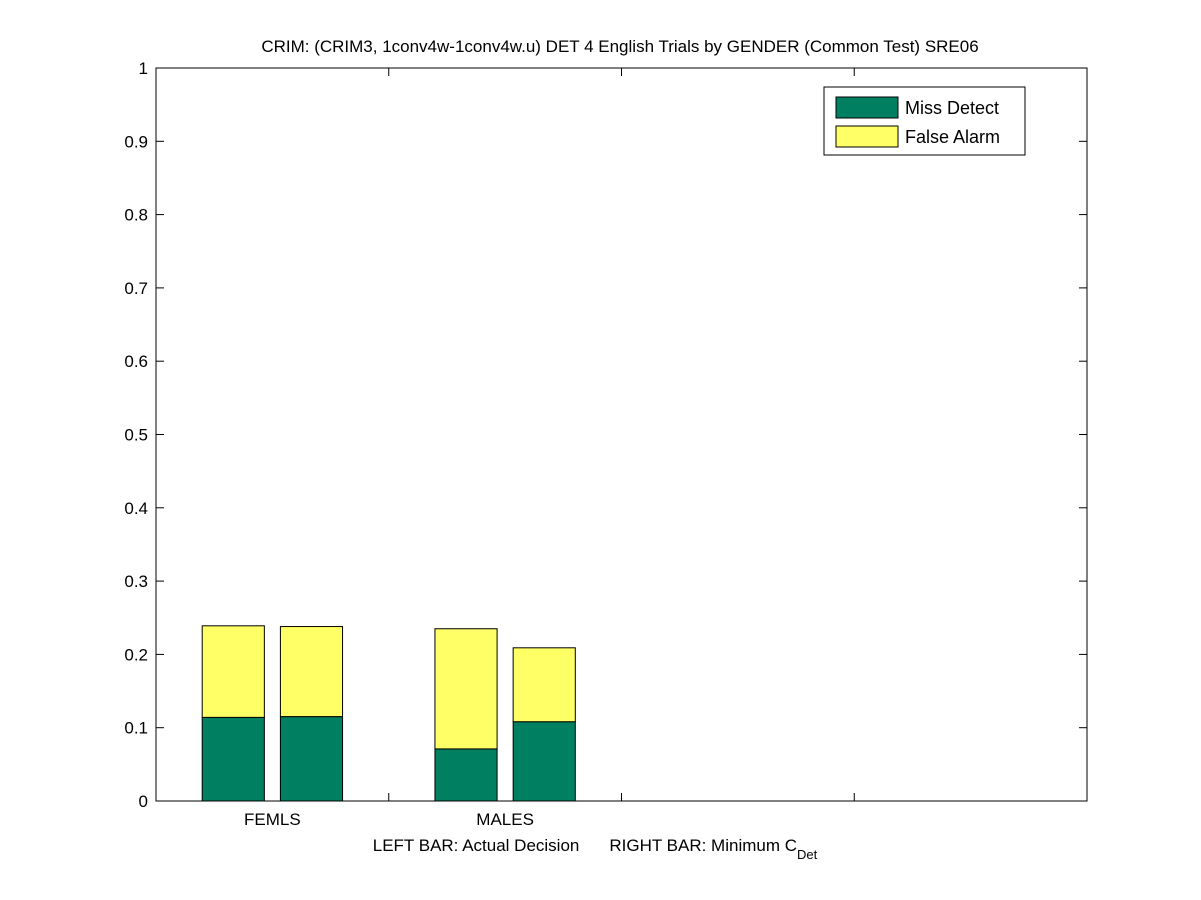  I want to click on y-tick-label: 0.4, so click(136, 508).